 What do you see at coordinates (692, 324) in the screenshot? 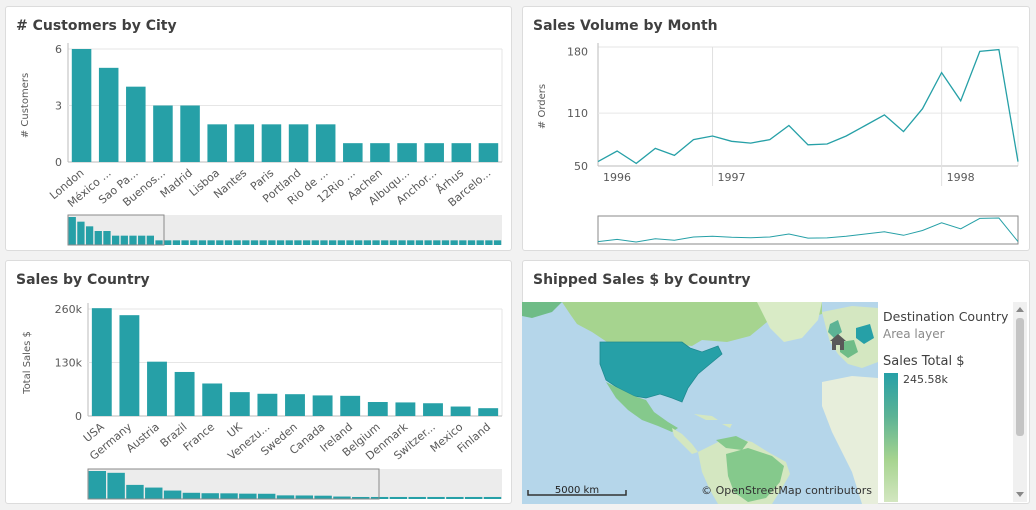
I see `canada-area` at bounding box center [692, 324].